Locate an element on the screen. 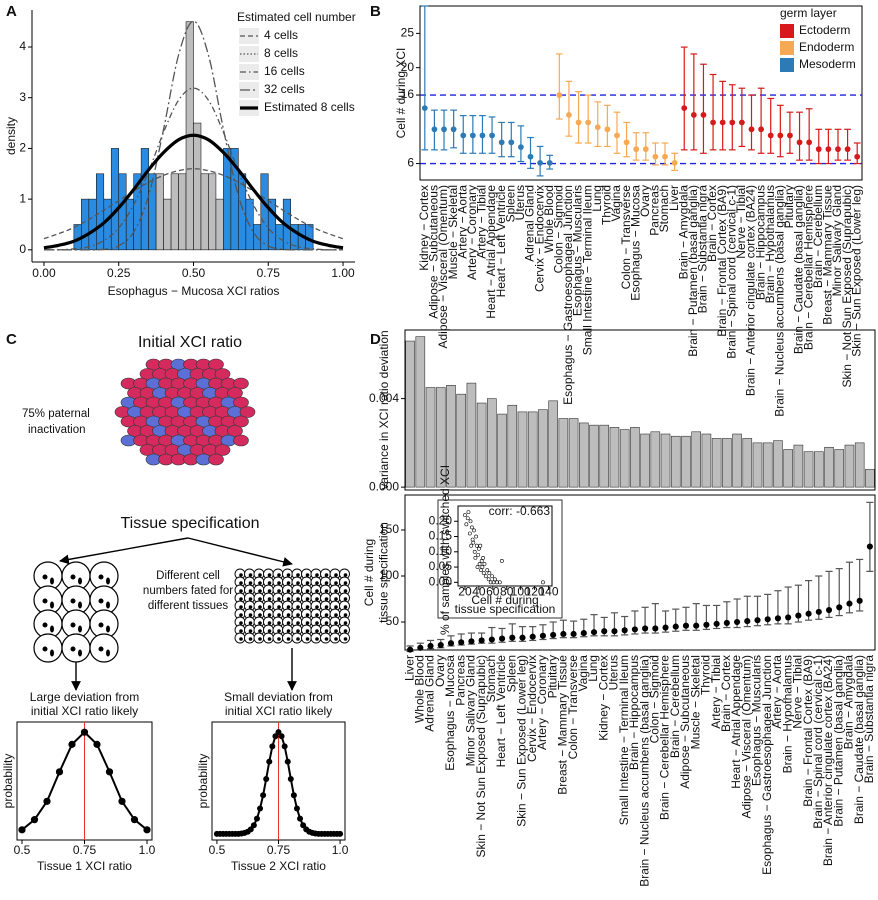 The image size is (878, 900). category-label: Colon − Transverse is located at coordinates (573, 707).